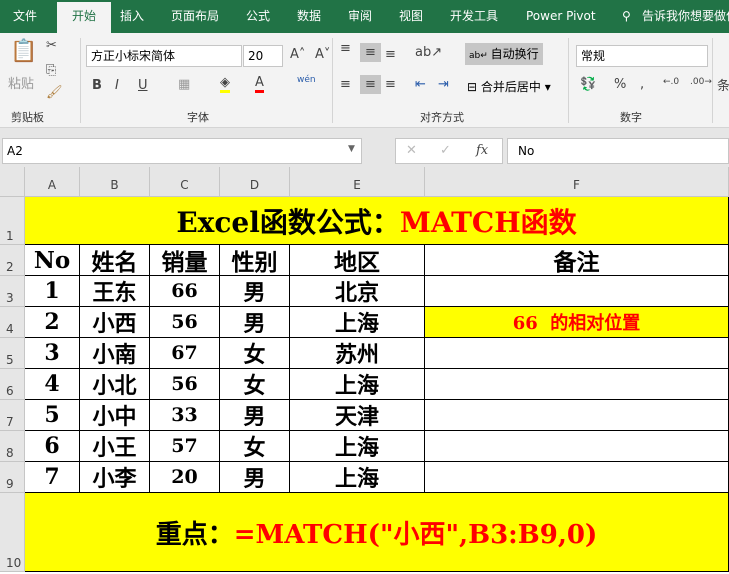 The height and width of the screenshot is (574, 729). Describe the element at coordinates (115, 384) in the screenshot. I see `data-cell: 小北` at that location.